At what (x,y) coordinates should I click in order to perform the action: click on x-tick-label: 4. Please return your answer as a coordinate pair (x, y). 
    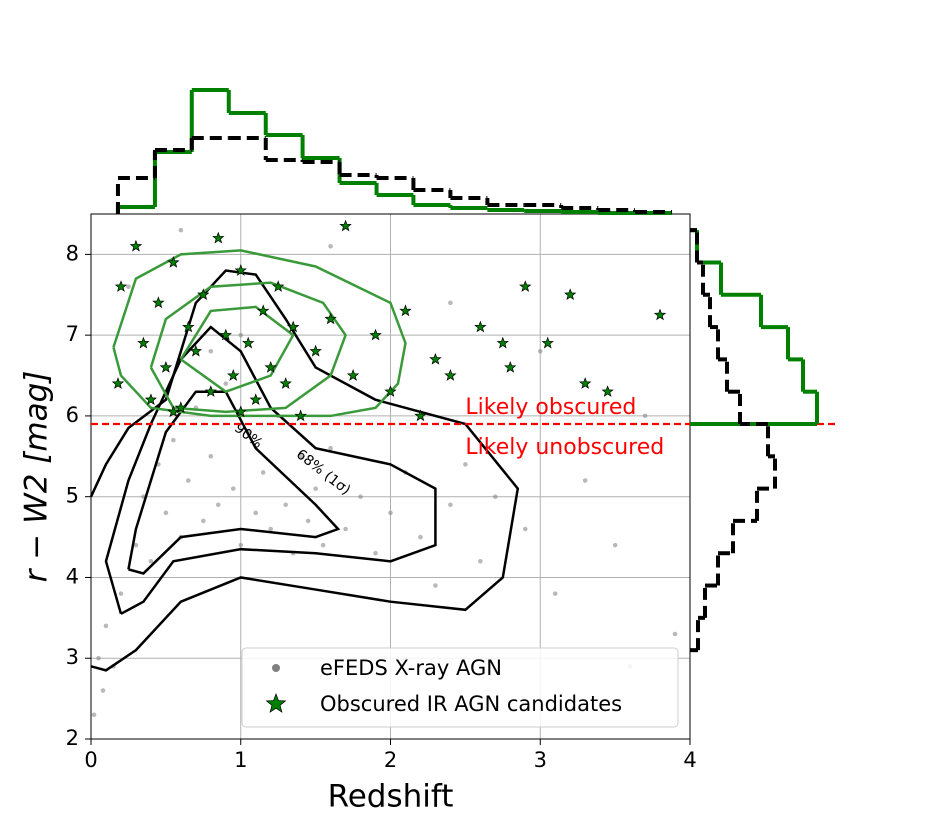
    Looking at the image, I should click on (689, 760).